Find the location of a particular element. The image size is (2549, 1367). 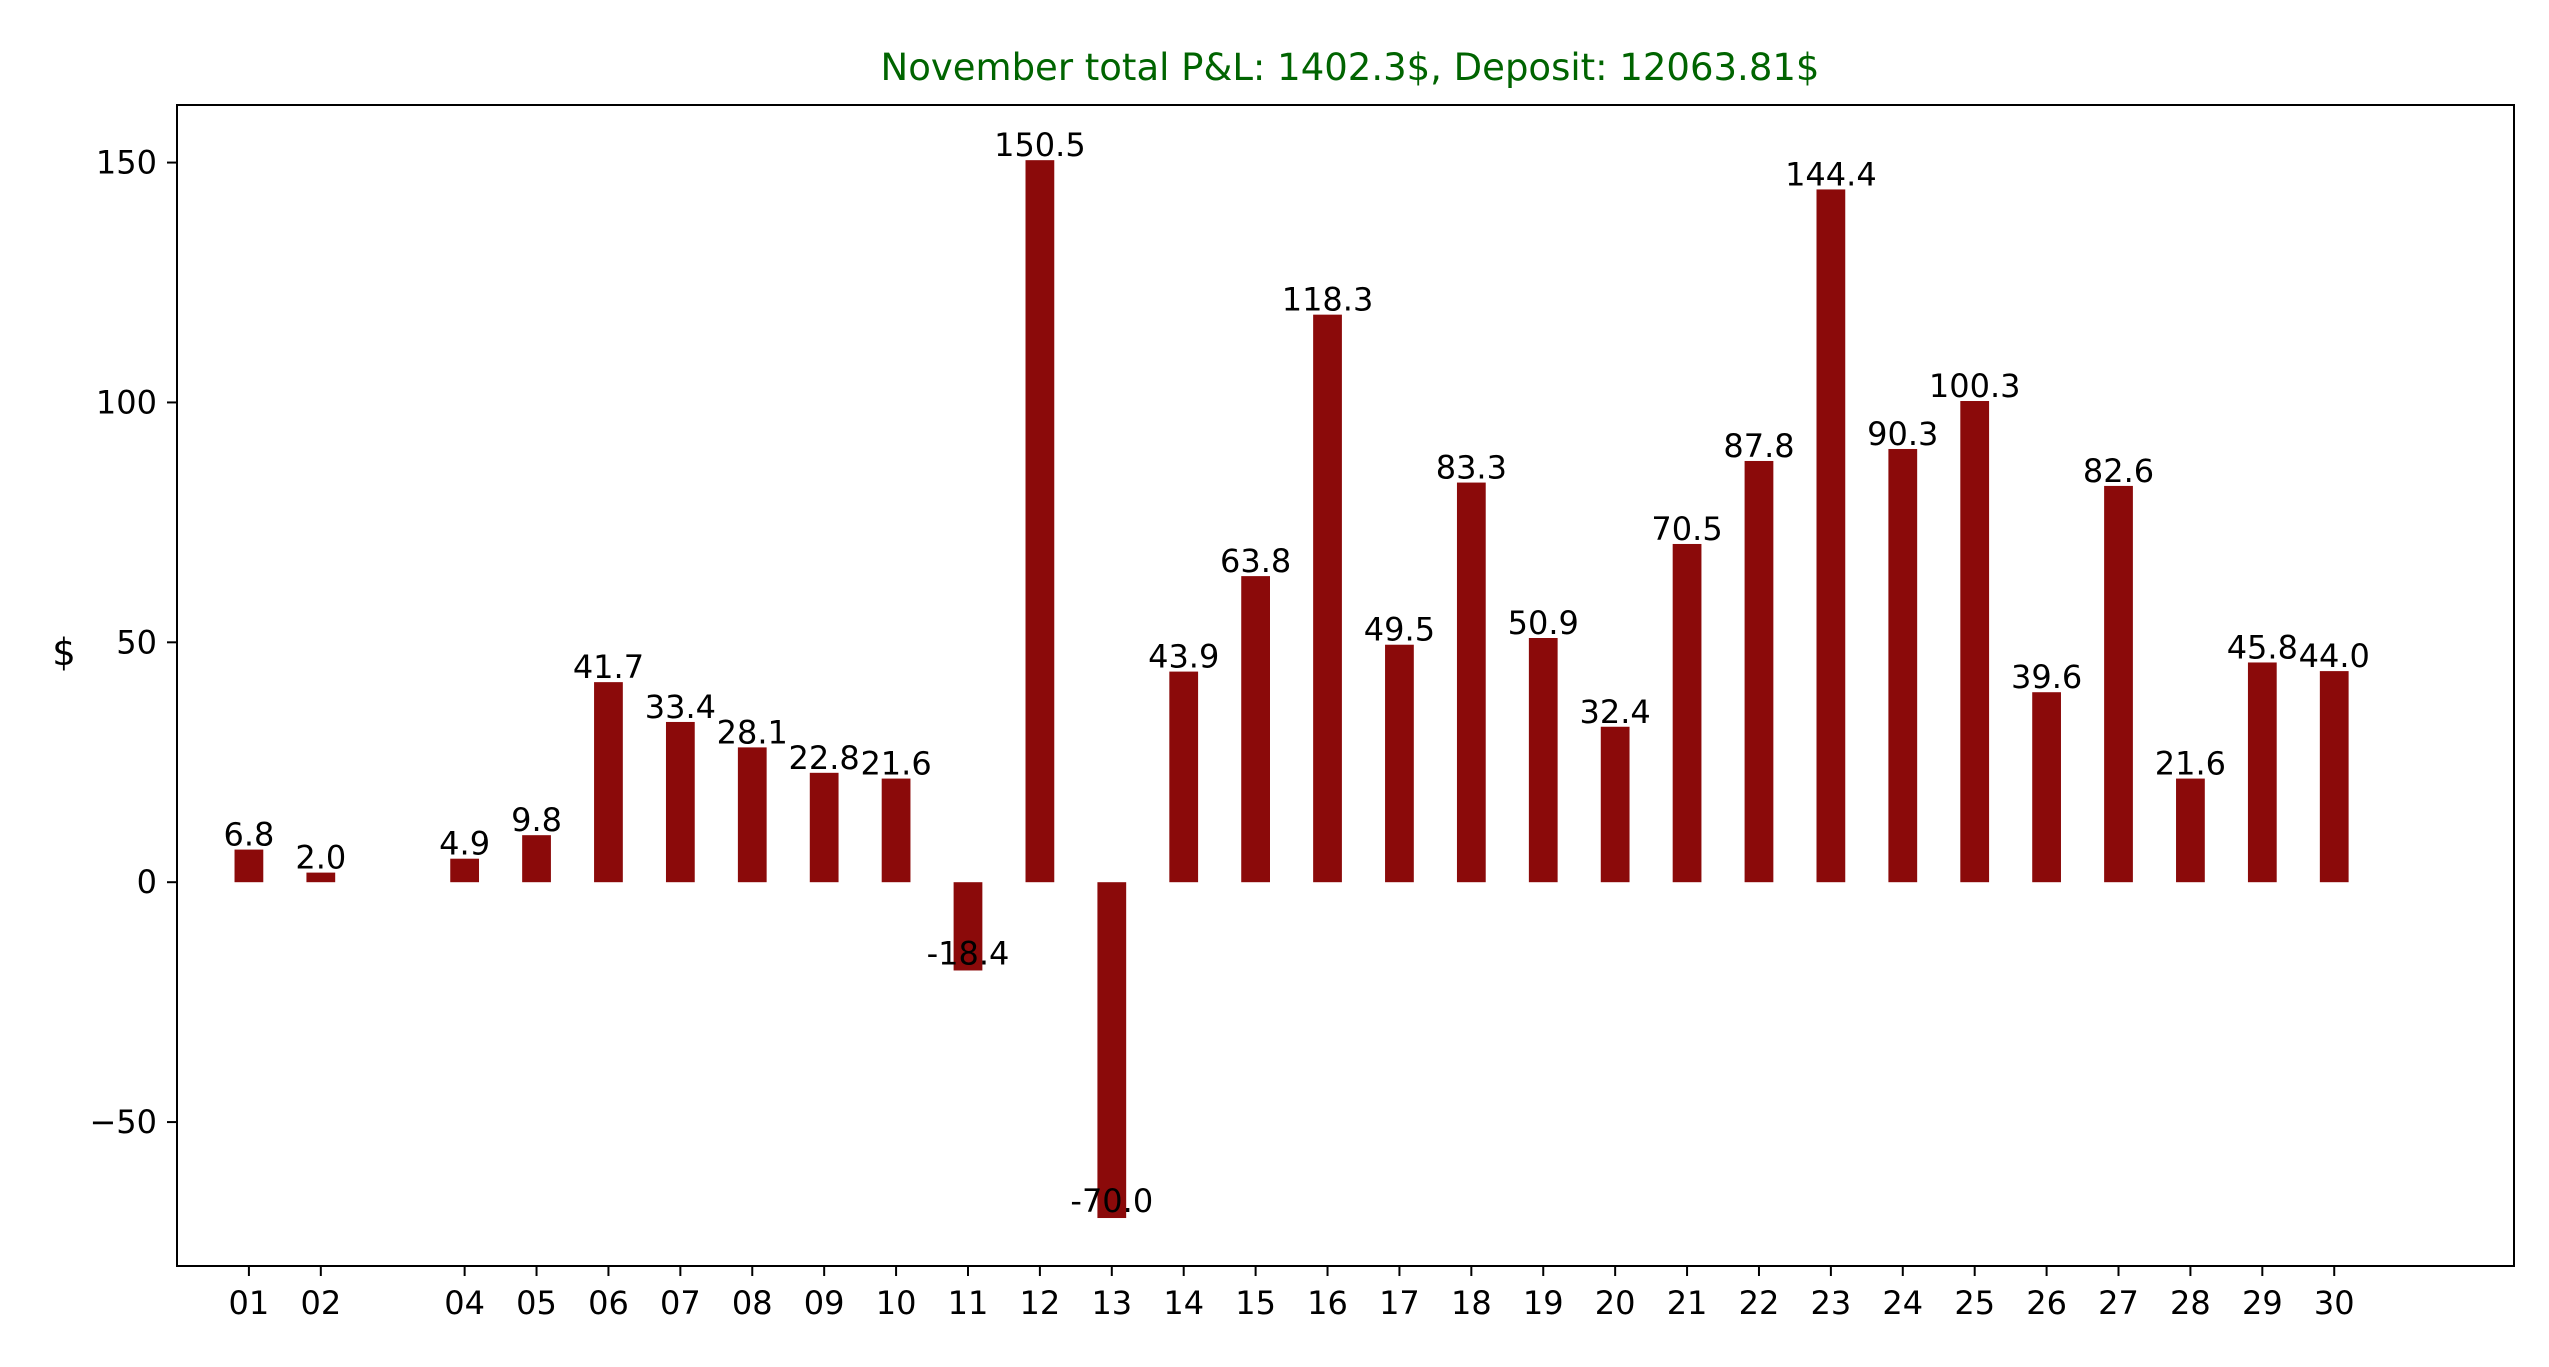

x-tick-label-02: 02 is located at coordinates (320, 1303).